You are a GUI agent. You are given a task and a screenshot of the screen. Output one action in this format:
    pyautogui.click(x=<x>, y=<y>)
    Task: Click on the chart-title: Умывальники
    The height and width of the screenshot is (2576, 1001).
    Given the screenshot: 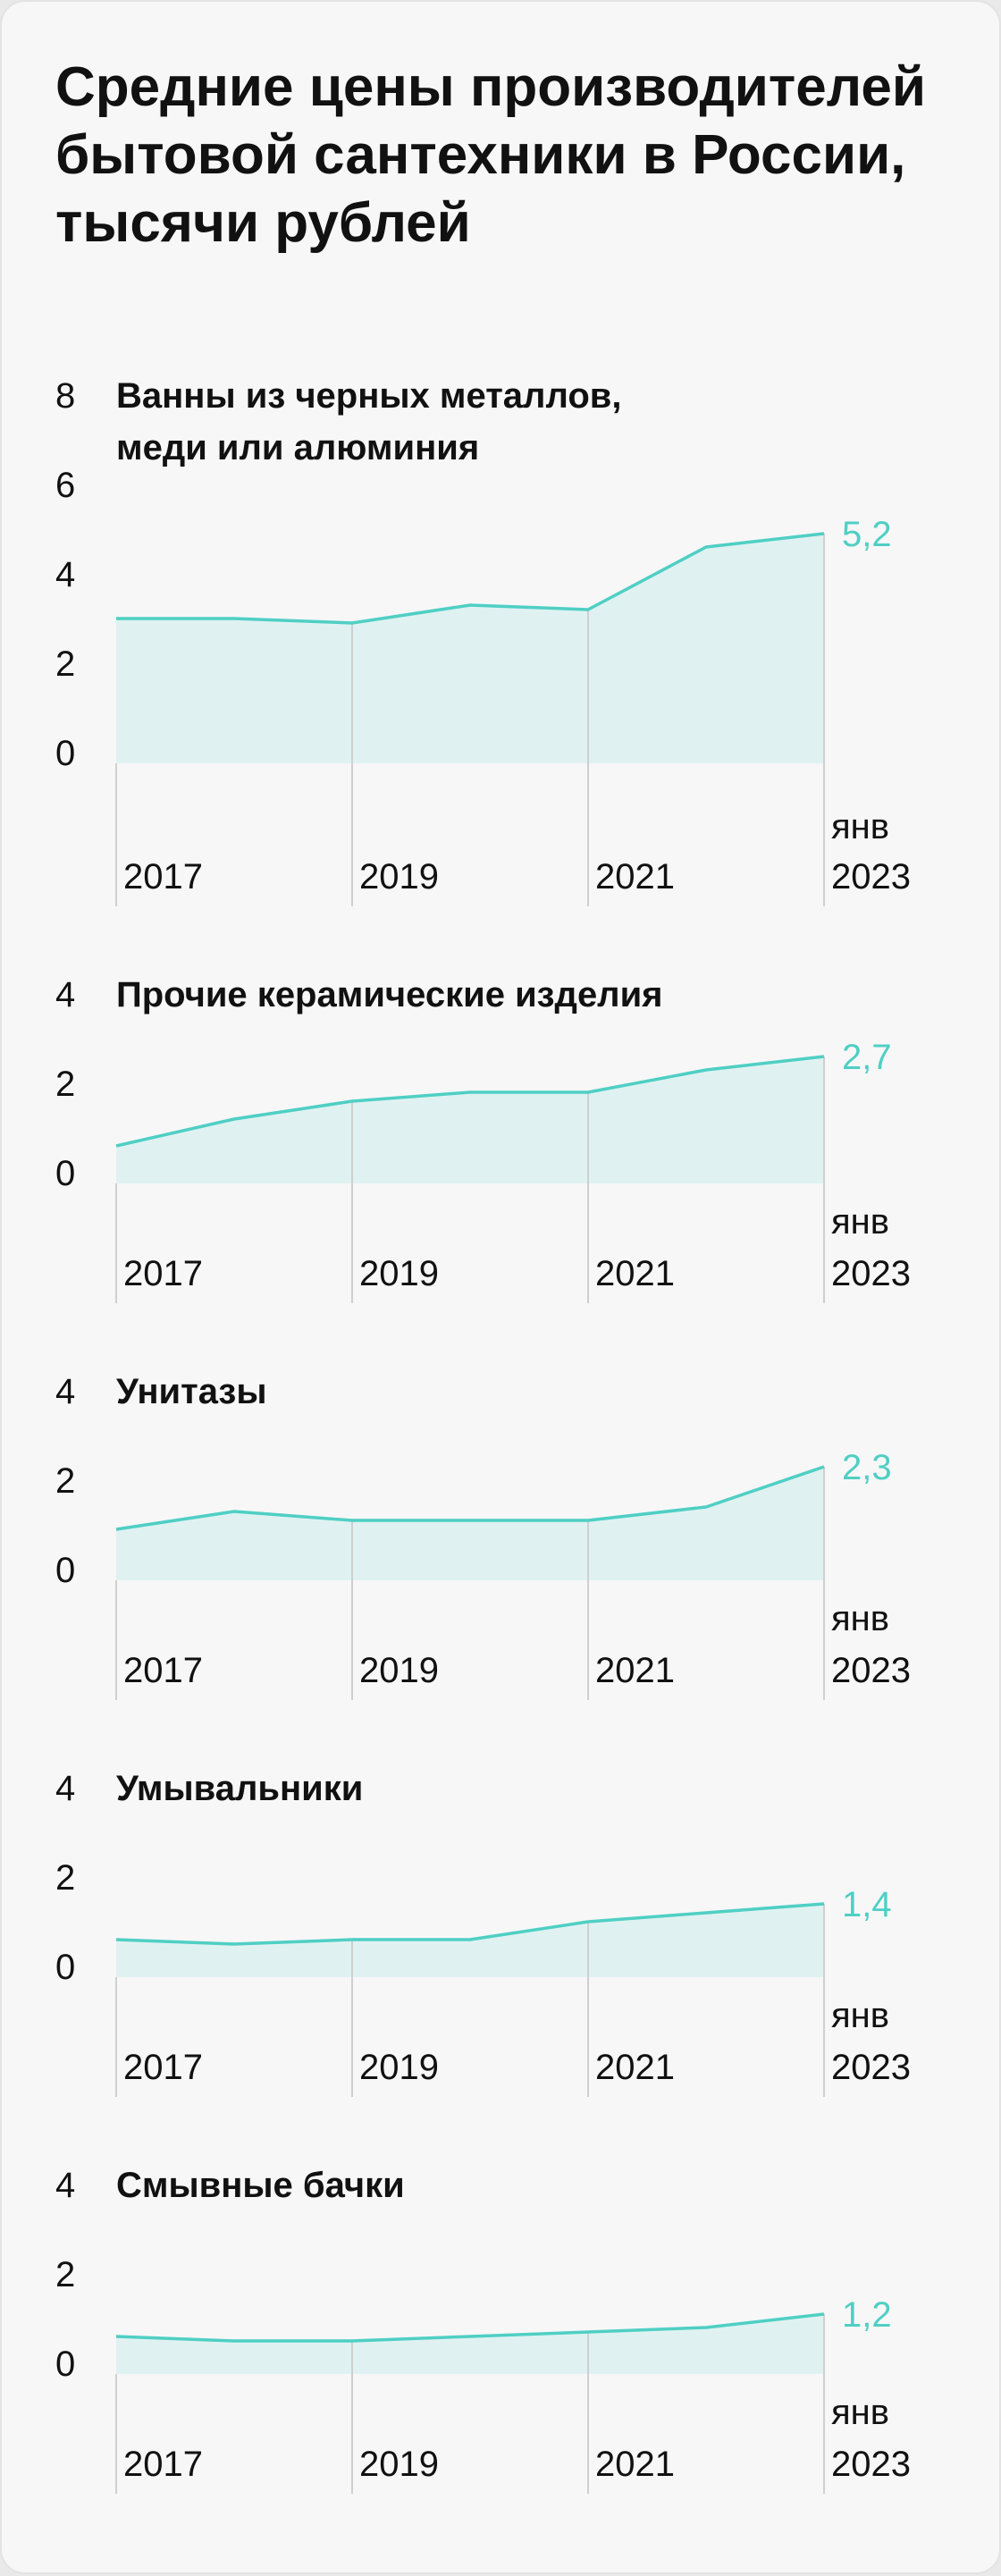 What is the action you would take?
    pyautogui.click(x=240, y=1789)
    